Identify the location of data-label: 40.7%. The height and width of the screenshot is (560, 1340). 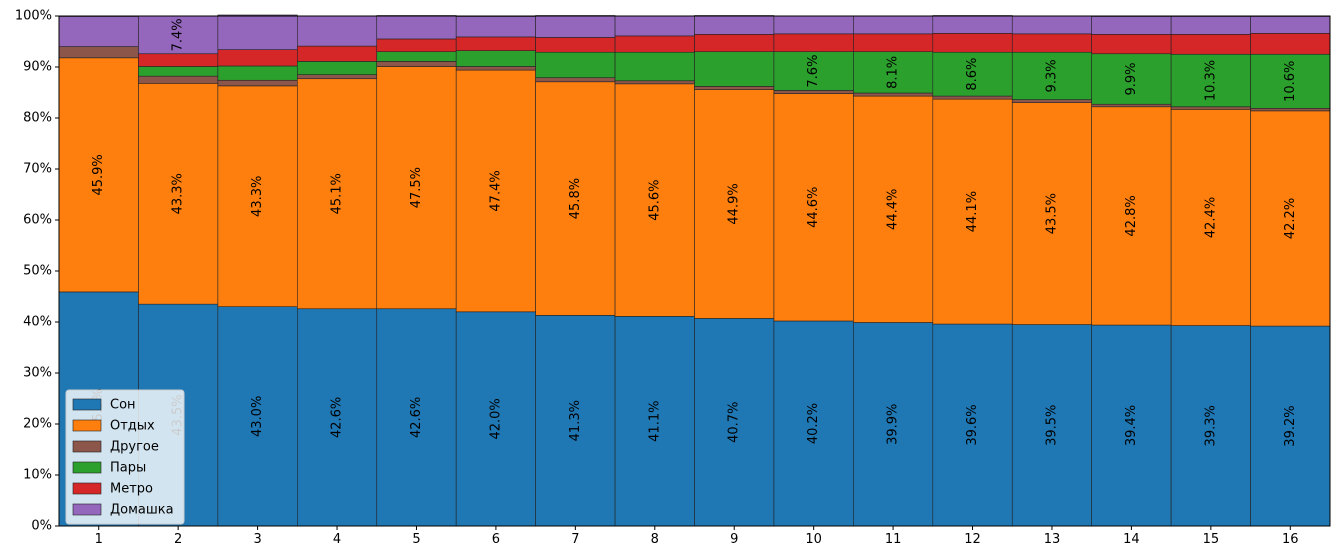
(734, 422).